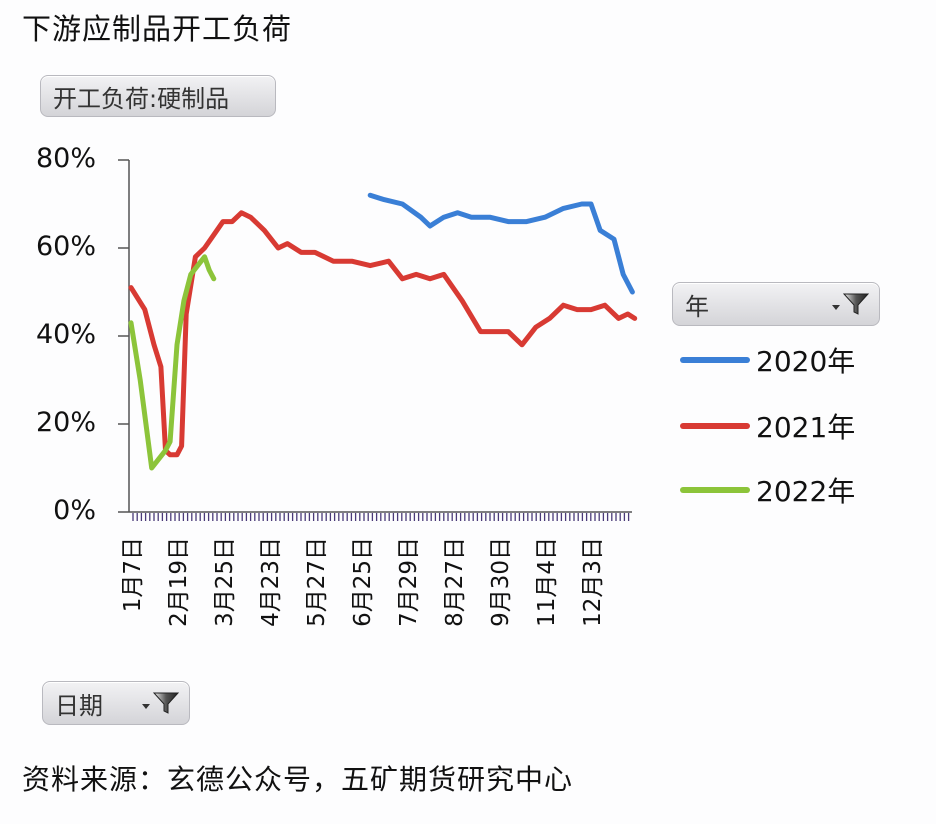 This screenshot has height=824, width=936. I want to click on x-tick-label: 9月30日, so click(501, 582).